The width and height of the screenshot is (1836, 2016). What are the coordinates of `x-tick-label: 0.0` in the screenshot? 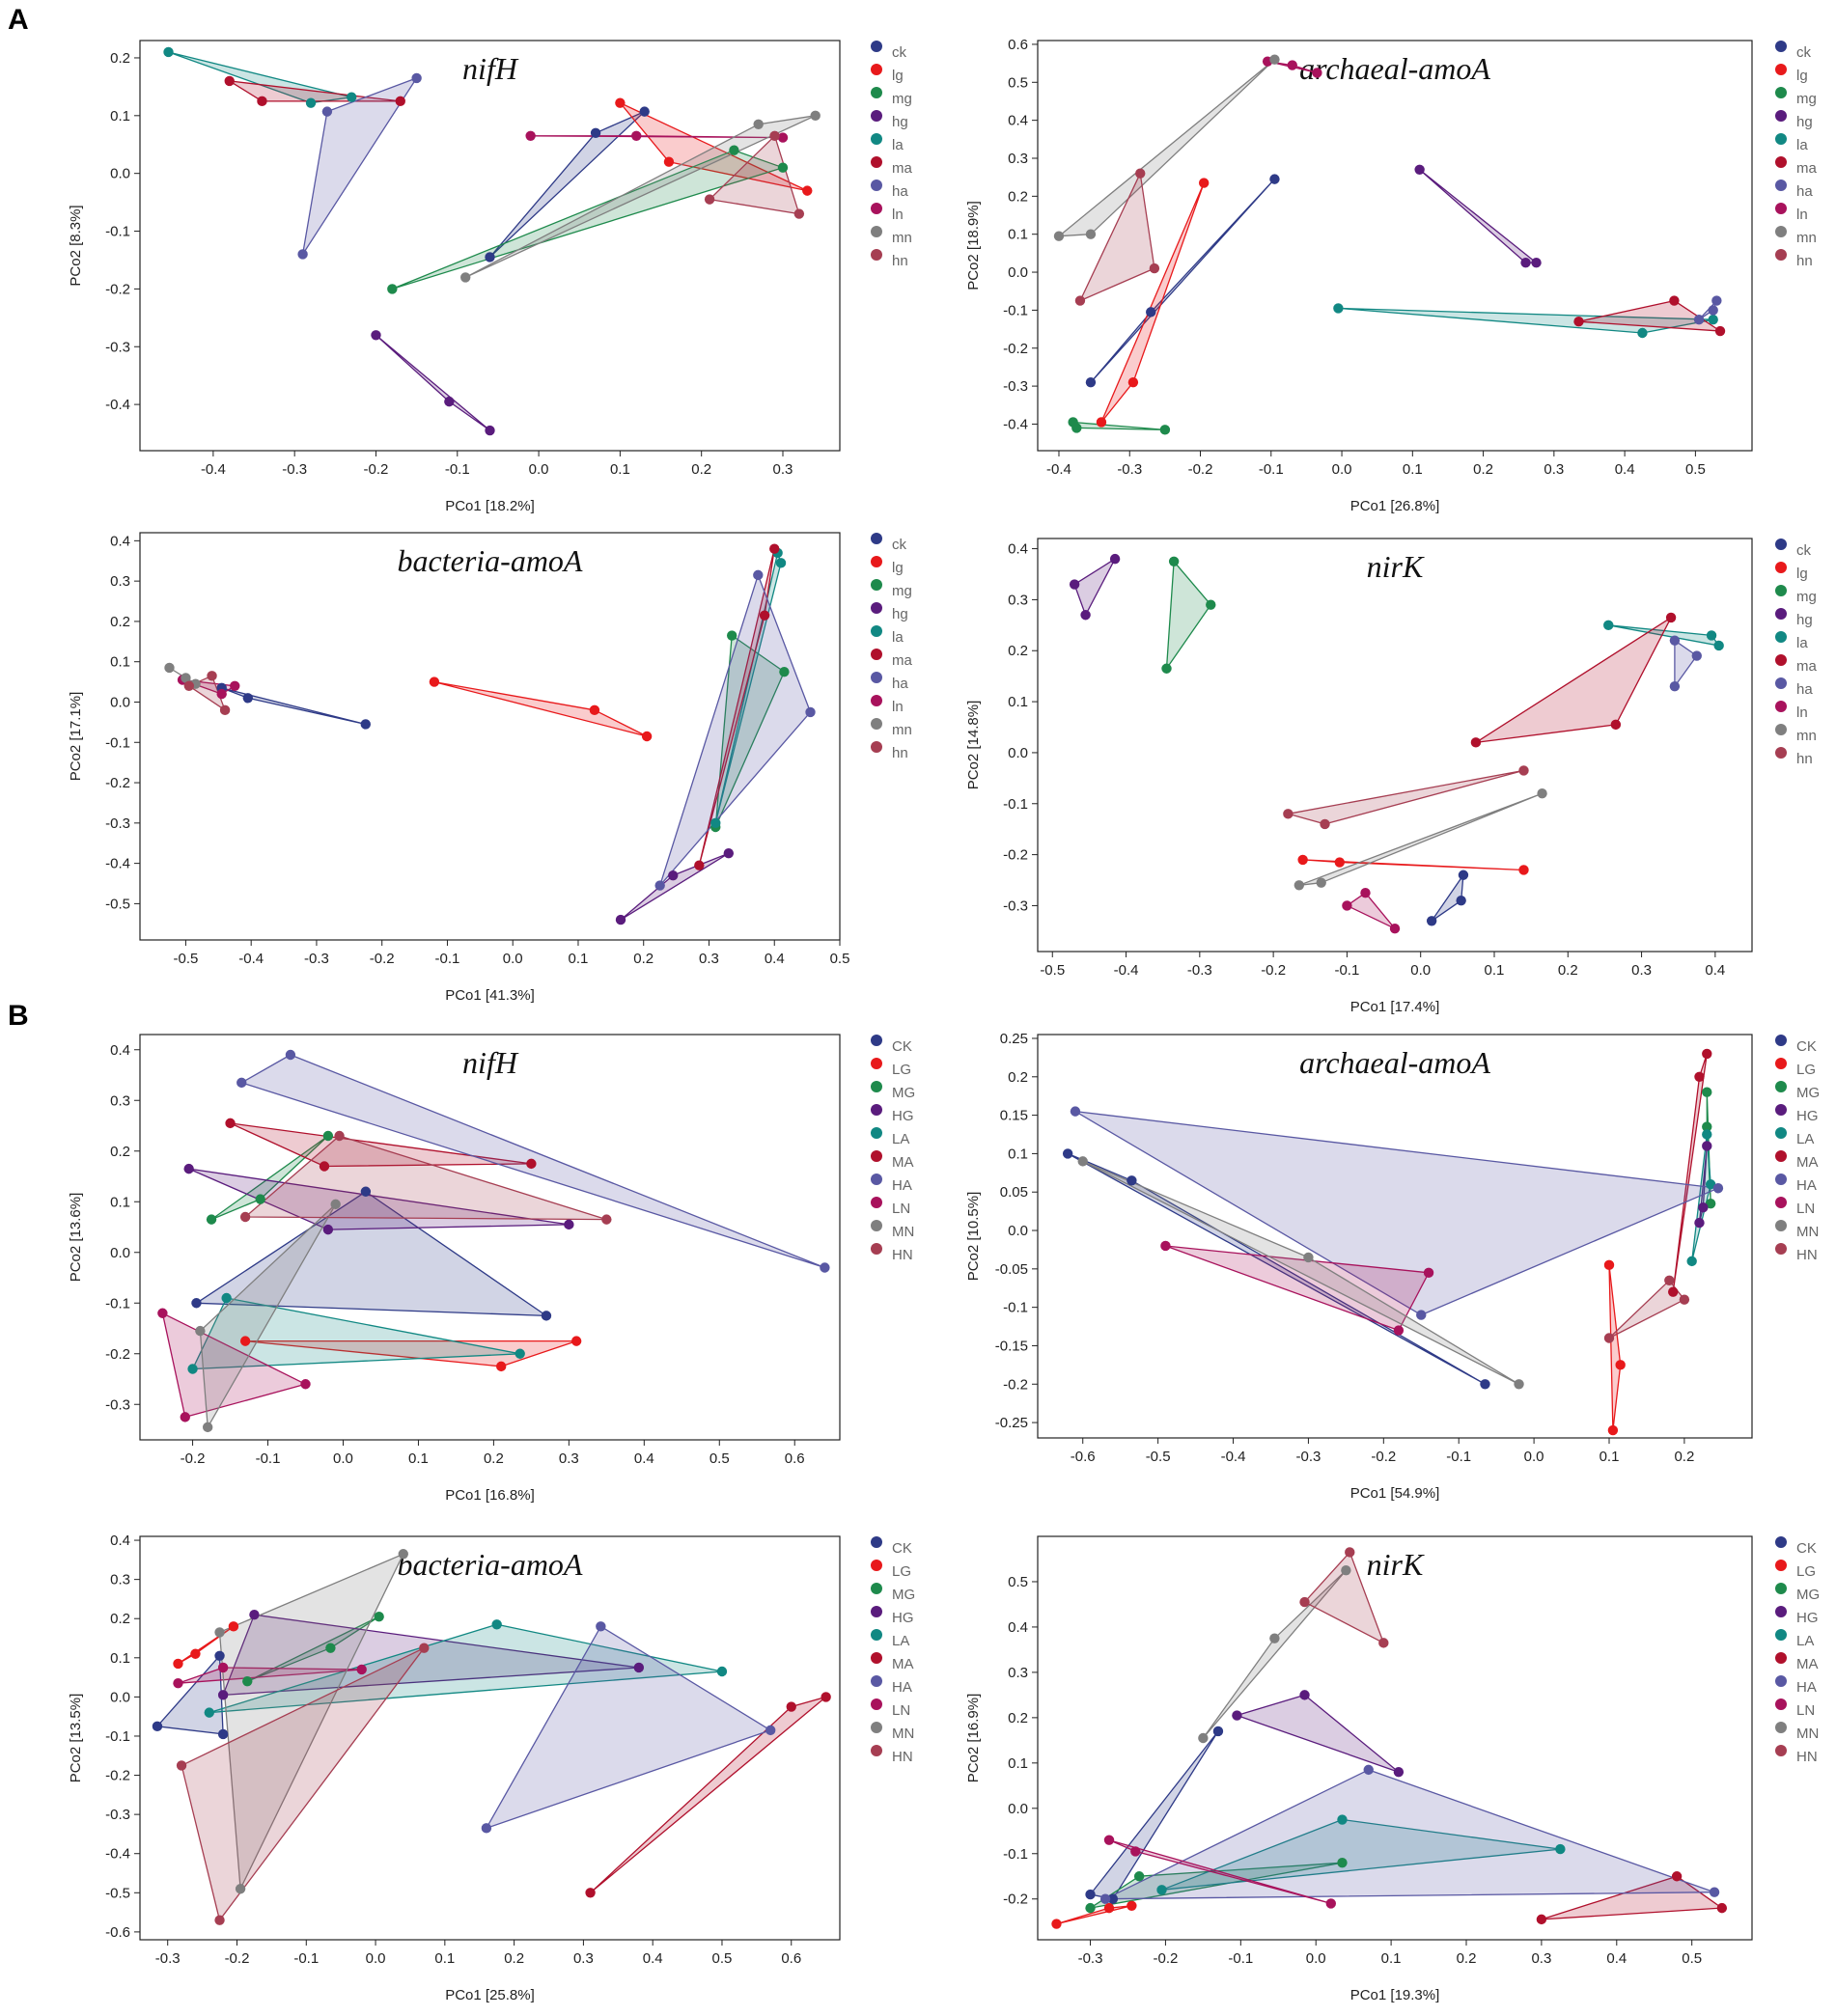 It's located at (1534, 1457).